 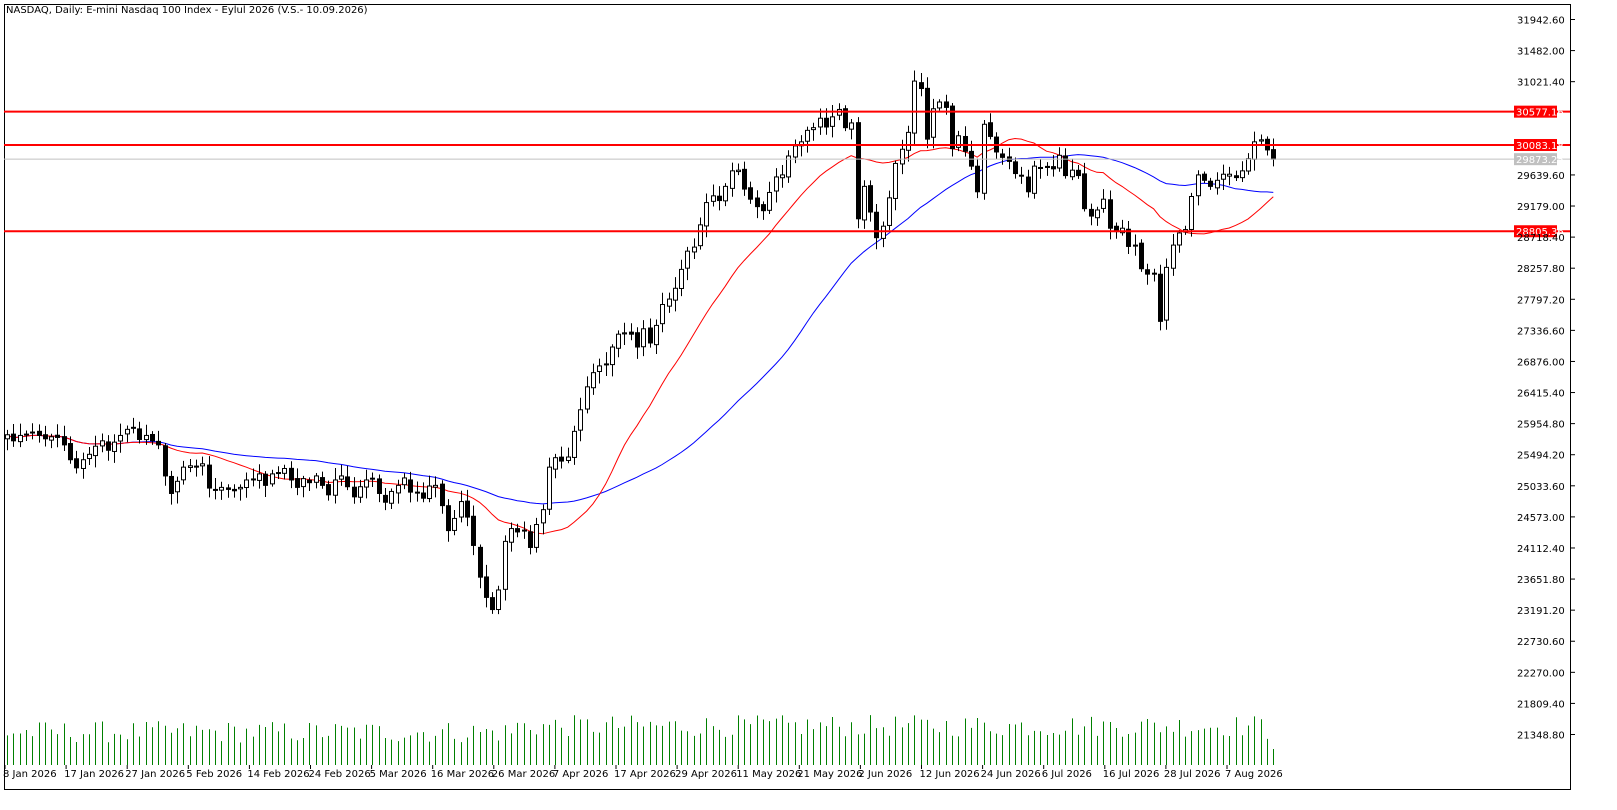 What do you see at coordinates (1541, 549) in the screenshot?
I see `y-tick-label: 24112.40` at bounding box center [1541, 549].